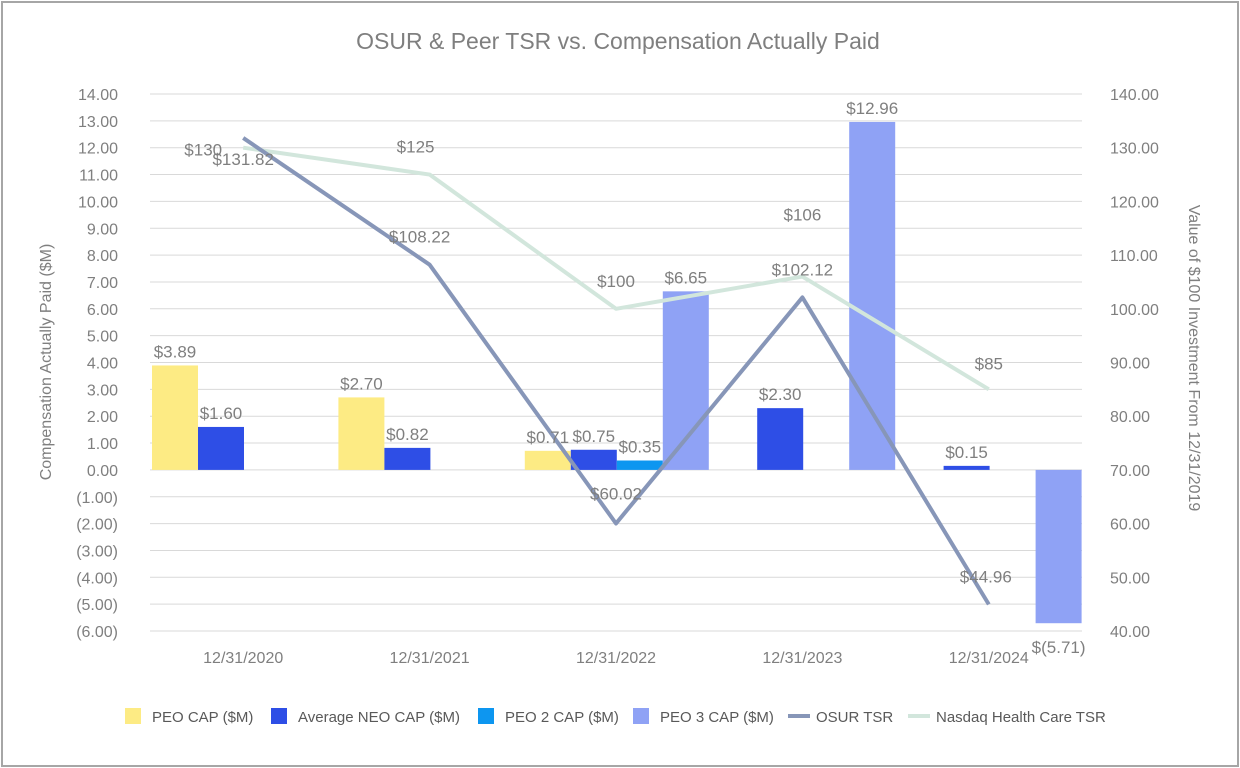 The width and height of the screenshot is (1240, 768). What do you see at coordinates (407, 434) in the screenshot?
I see `bar-data-label: $0.82` at bounding box center [407, 434].